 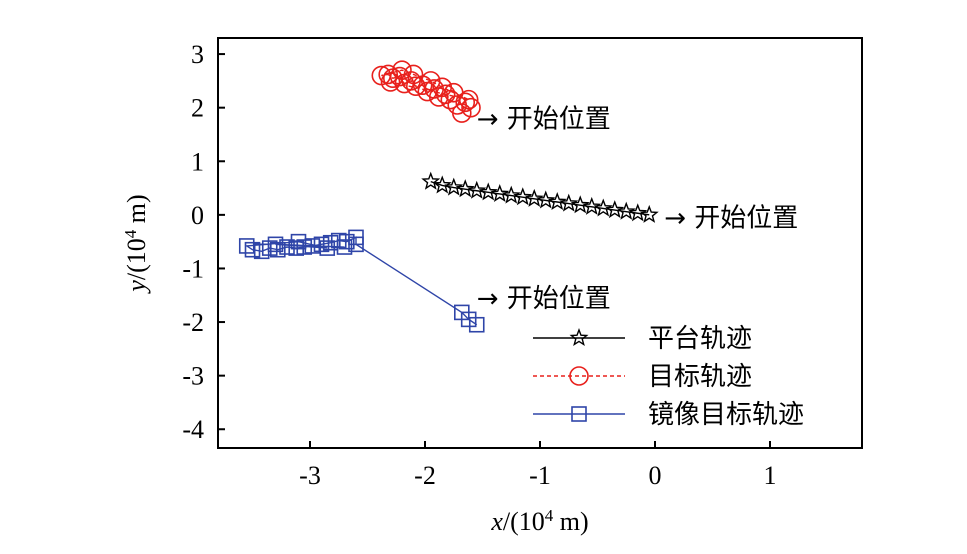 I want to click on y-tick-label: 2, so click(x=197, y=108).